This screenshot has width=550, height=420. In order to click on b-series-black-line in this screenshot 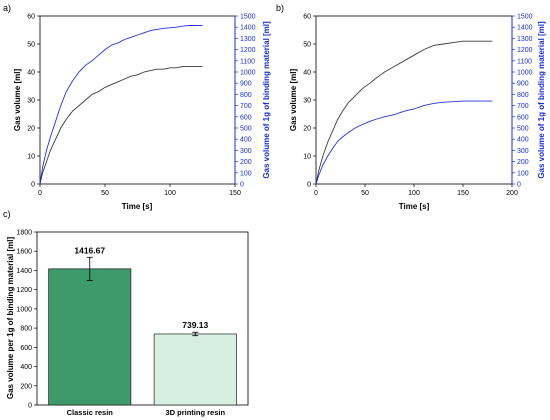, I will do `click(404, 112)`.